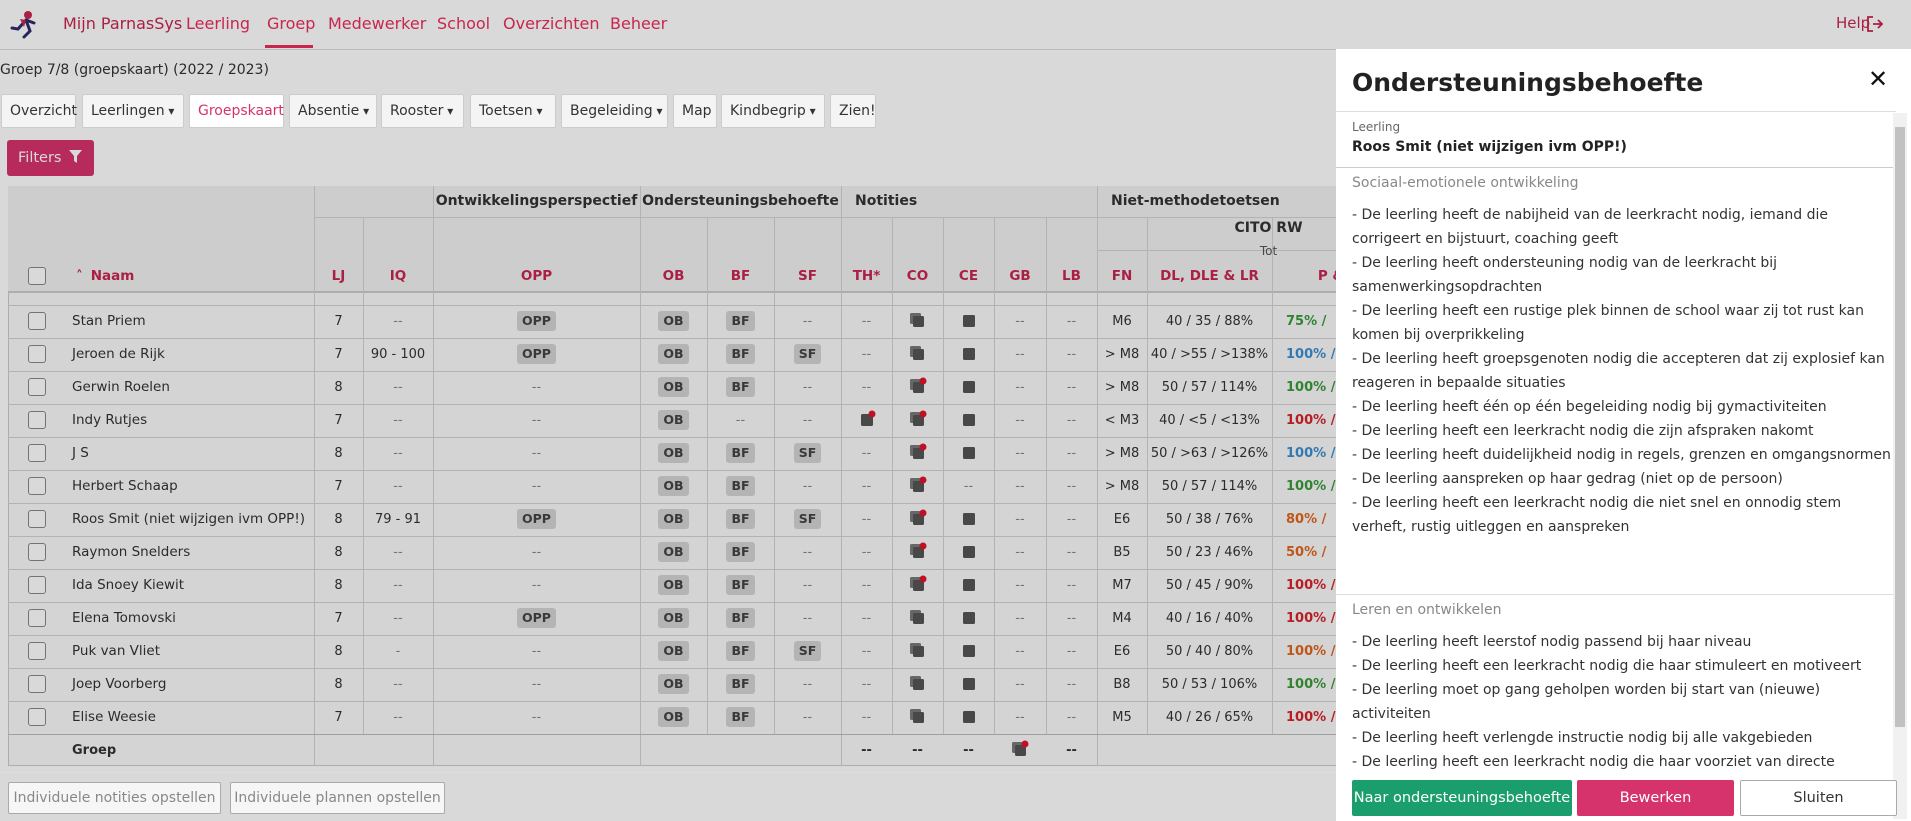 The image size is (1911, 821). I want to click on column-header: CE, so click(968, 276).